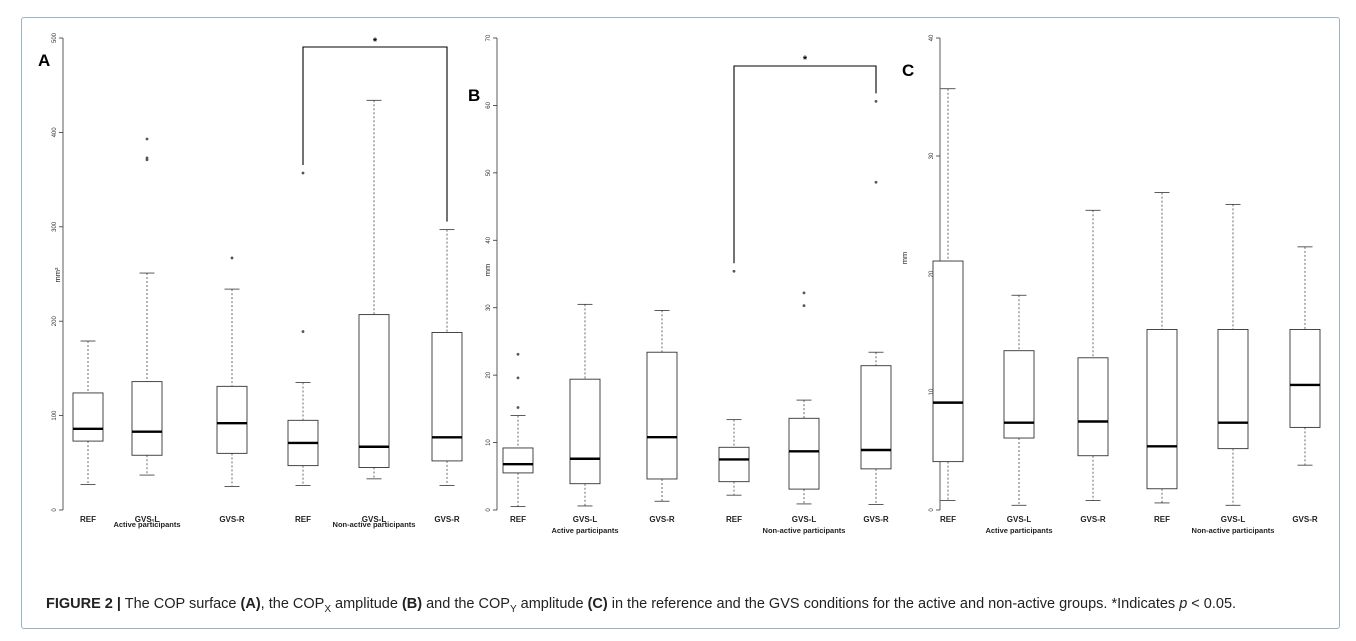  Describe the element at coordinates (1018, 530) in the screenshot. I see `panel-c-group-label: Active participants` at that location.